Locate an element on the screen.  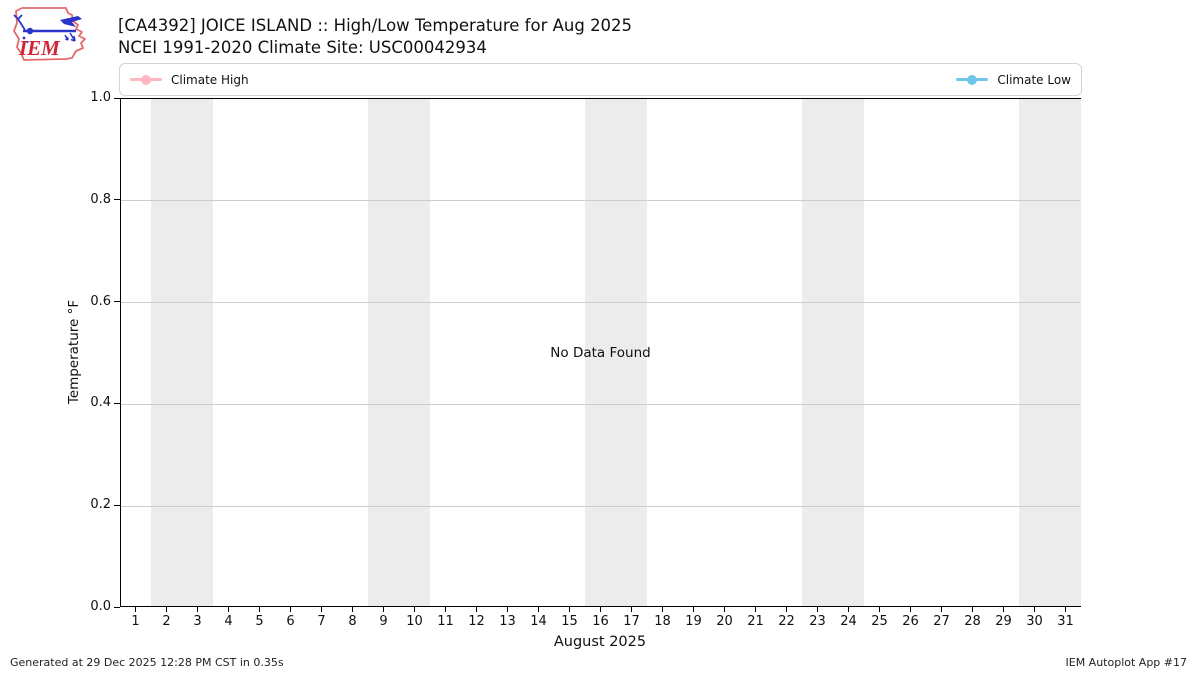
x-tick-label: 27 is located at coordinates (941, 621).